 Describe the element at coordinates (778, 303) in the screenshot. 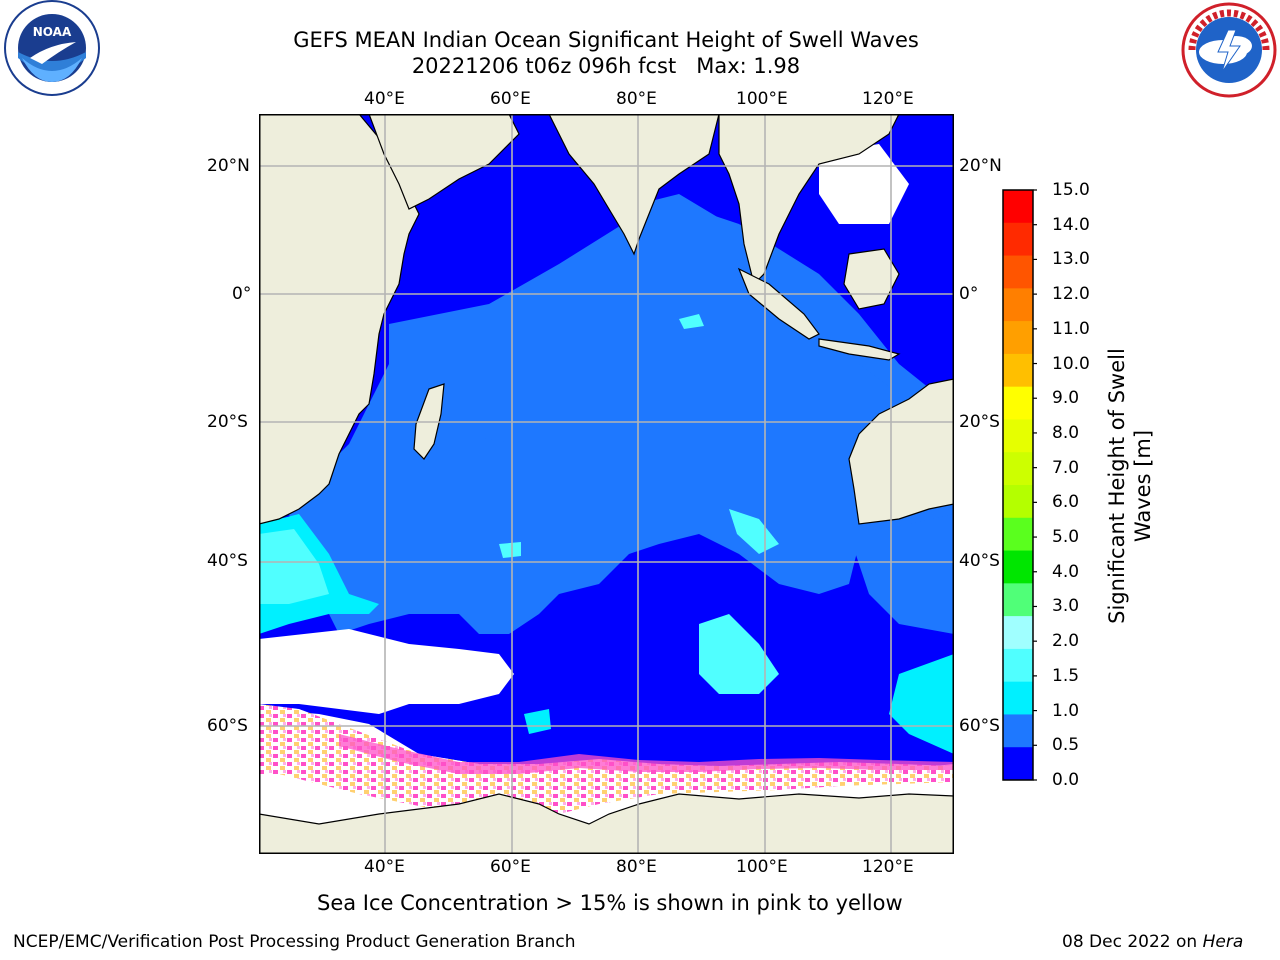

I see `land-sumatra` at that location.